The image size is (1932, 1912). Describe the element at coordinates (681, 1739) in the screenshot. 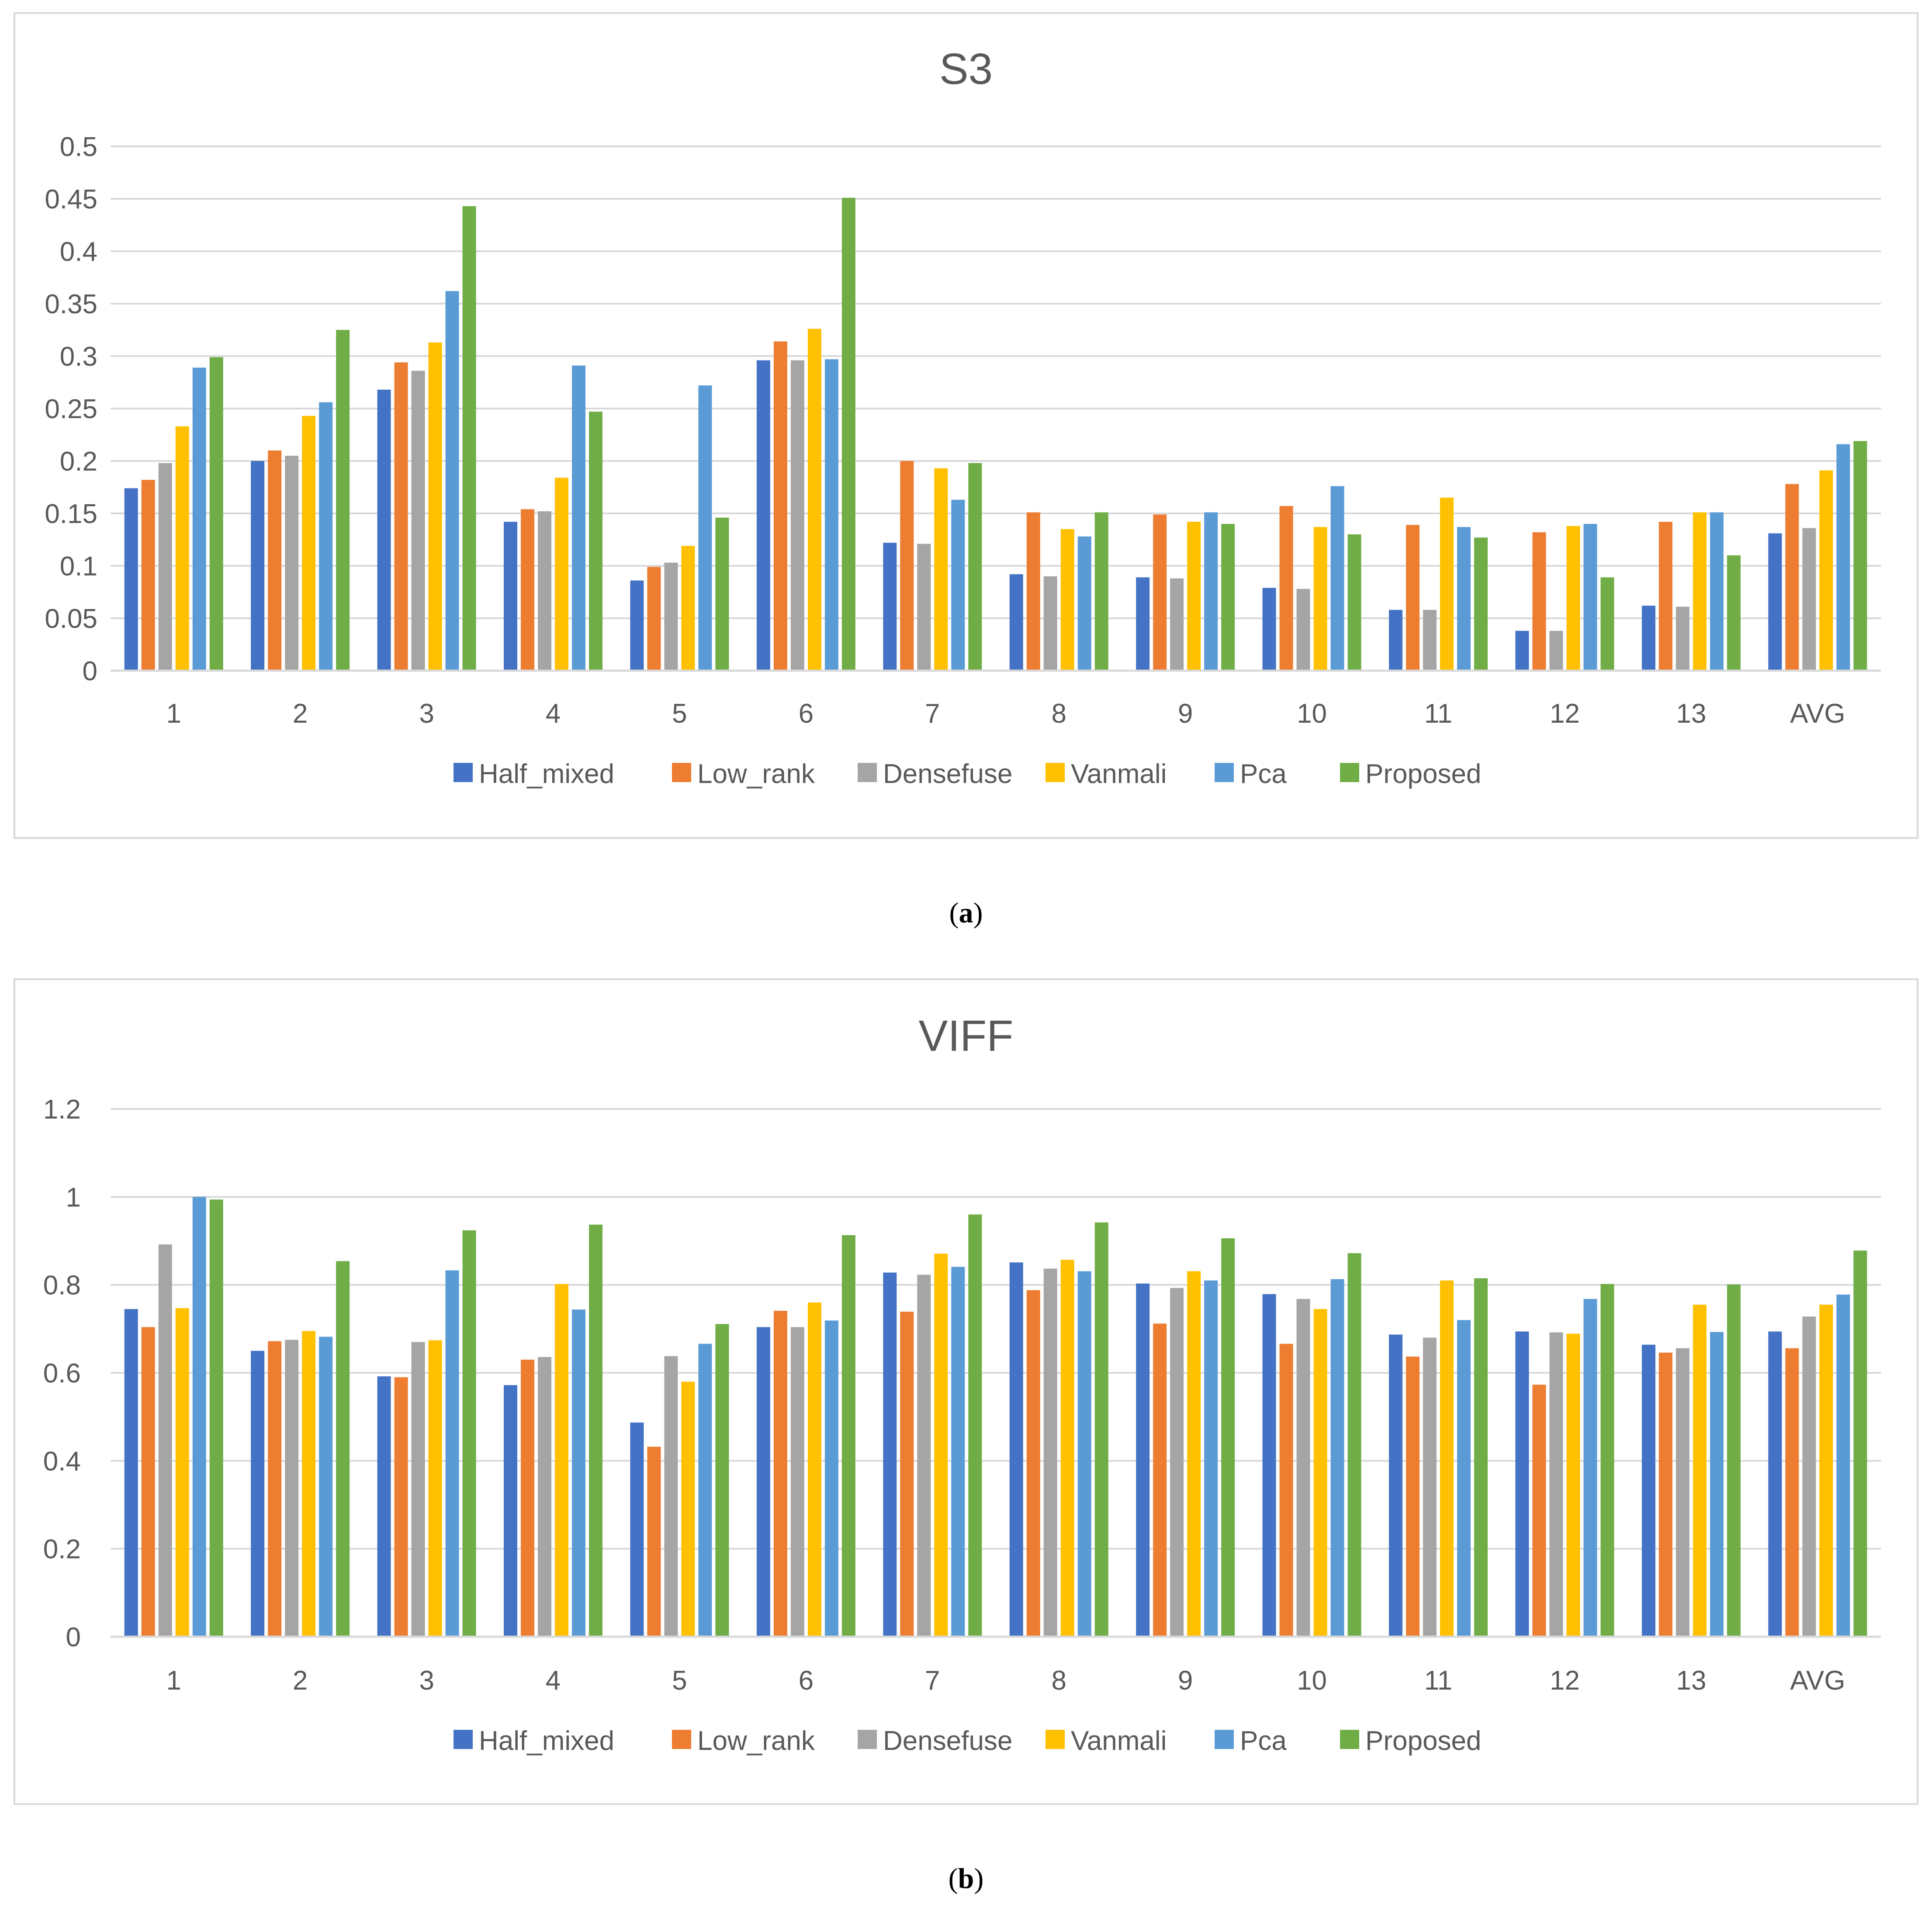

I see `legend-swatch-low_rank` at that location.